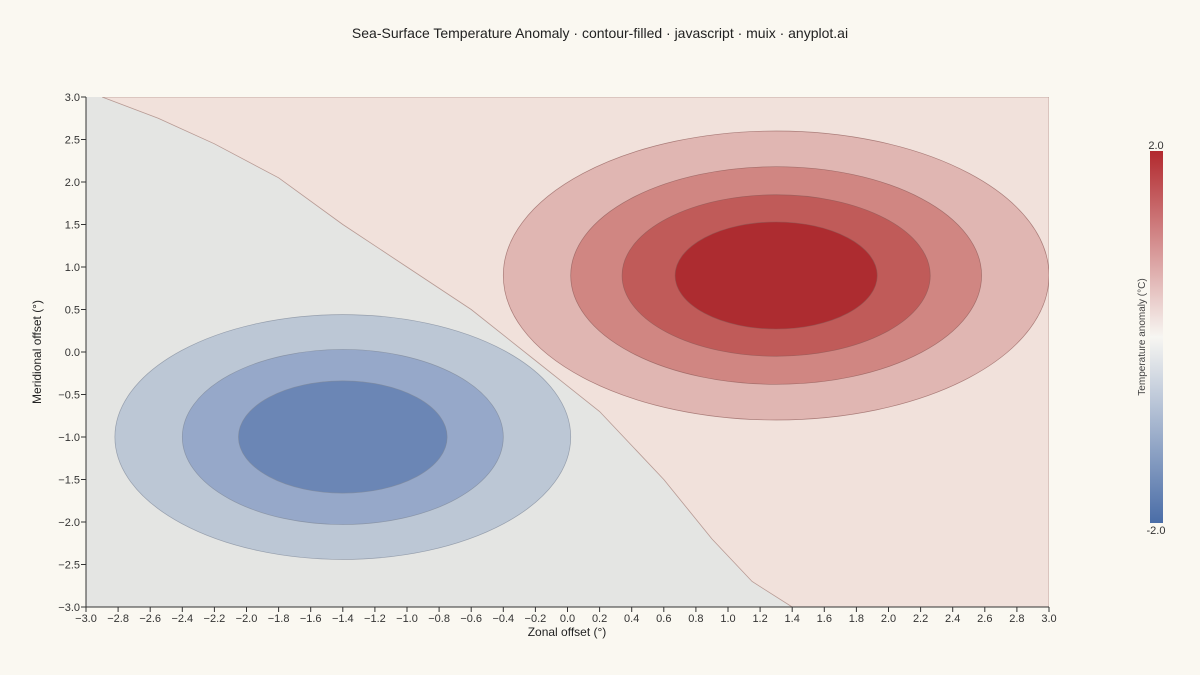 The width and height of the screenshot is (1200, 675). Describe the element at coordinates (407, 619) in the screenshot. I see `x-tick-label: −1.0` at that location.